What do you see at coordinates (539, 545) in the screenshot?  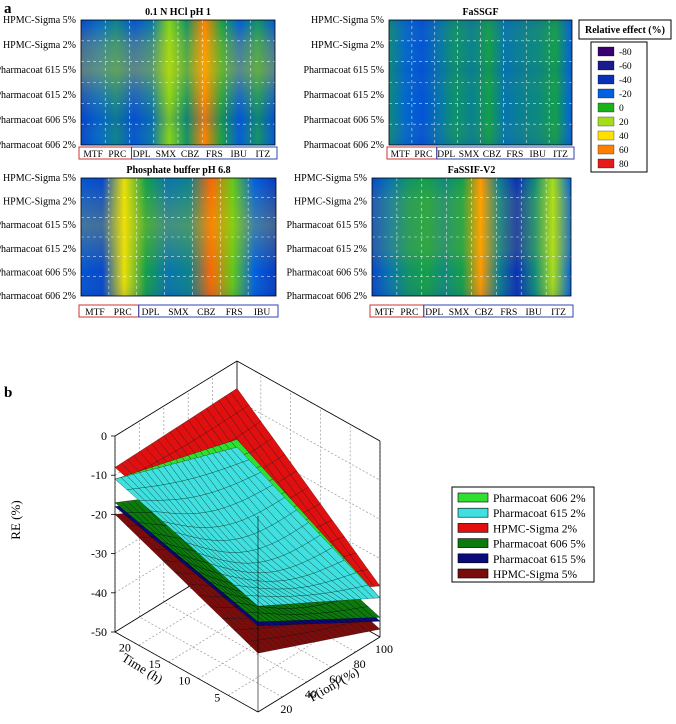 I see `legend-label: Pharmacoat 606 5%` at bounding box center [539, 545].